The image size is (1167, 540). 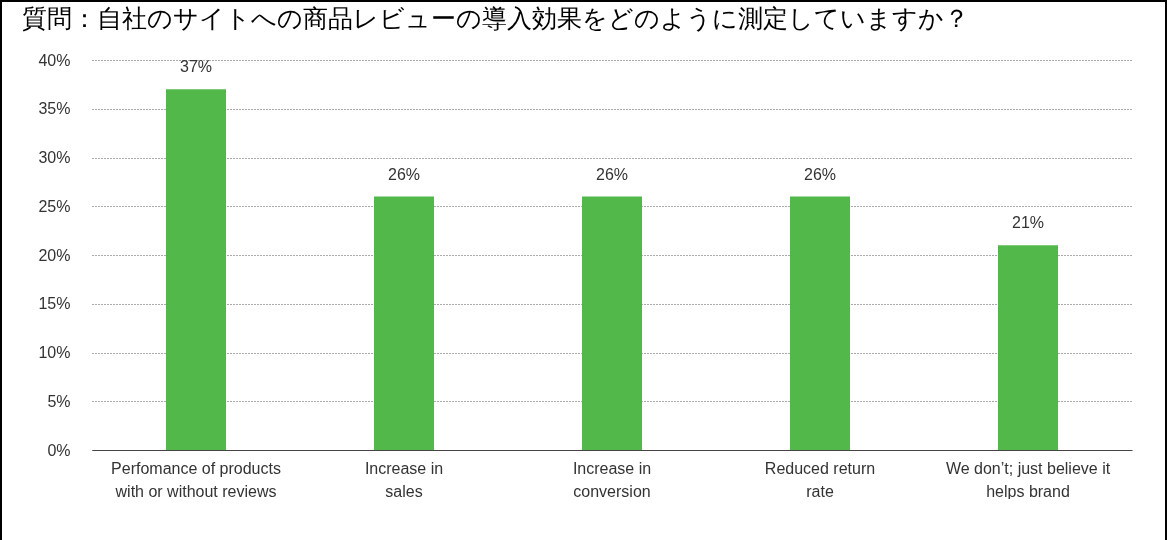 I want to click on data-label: 21%, so click(x=1028, y=223).